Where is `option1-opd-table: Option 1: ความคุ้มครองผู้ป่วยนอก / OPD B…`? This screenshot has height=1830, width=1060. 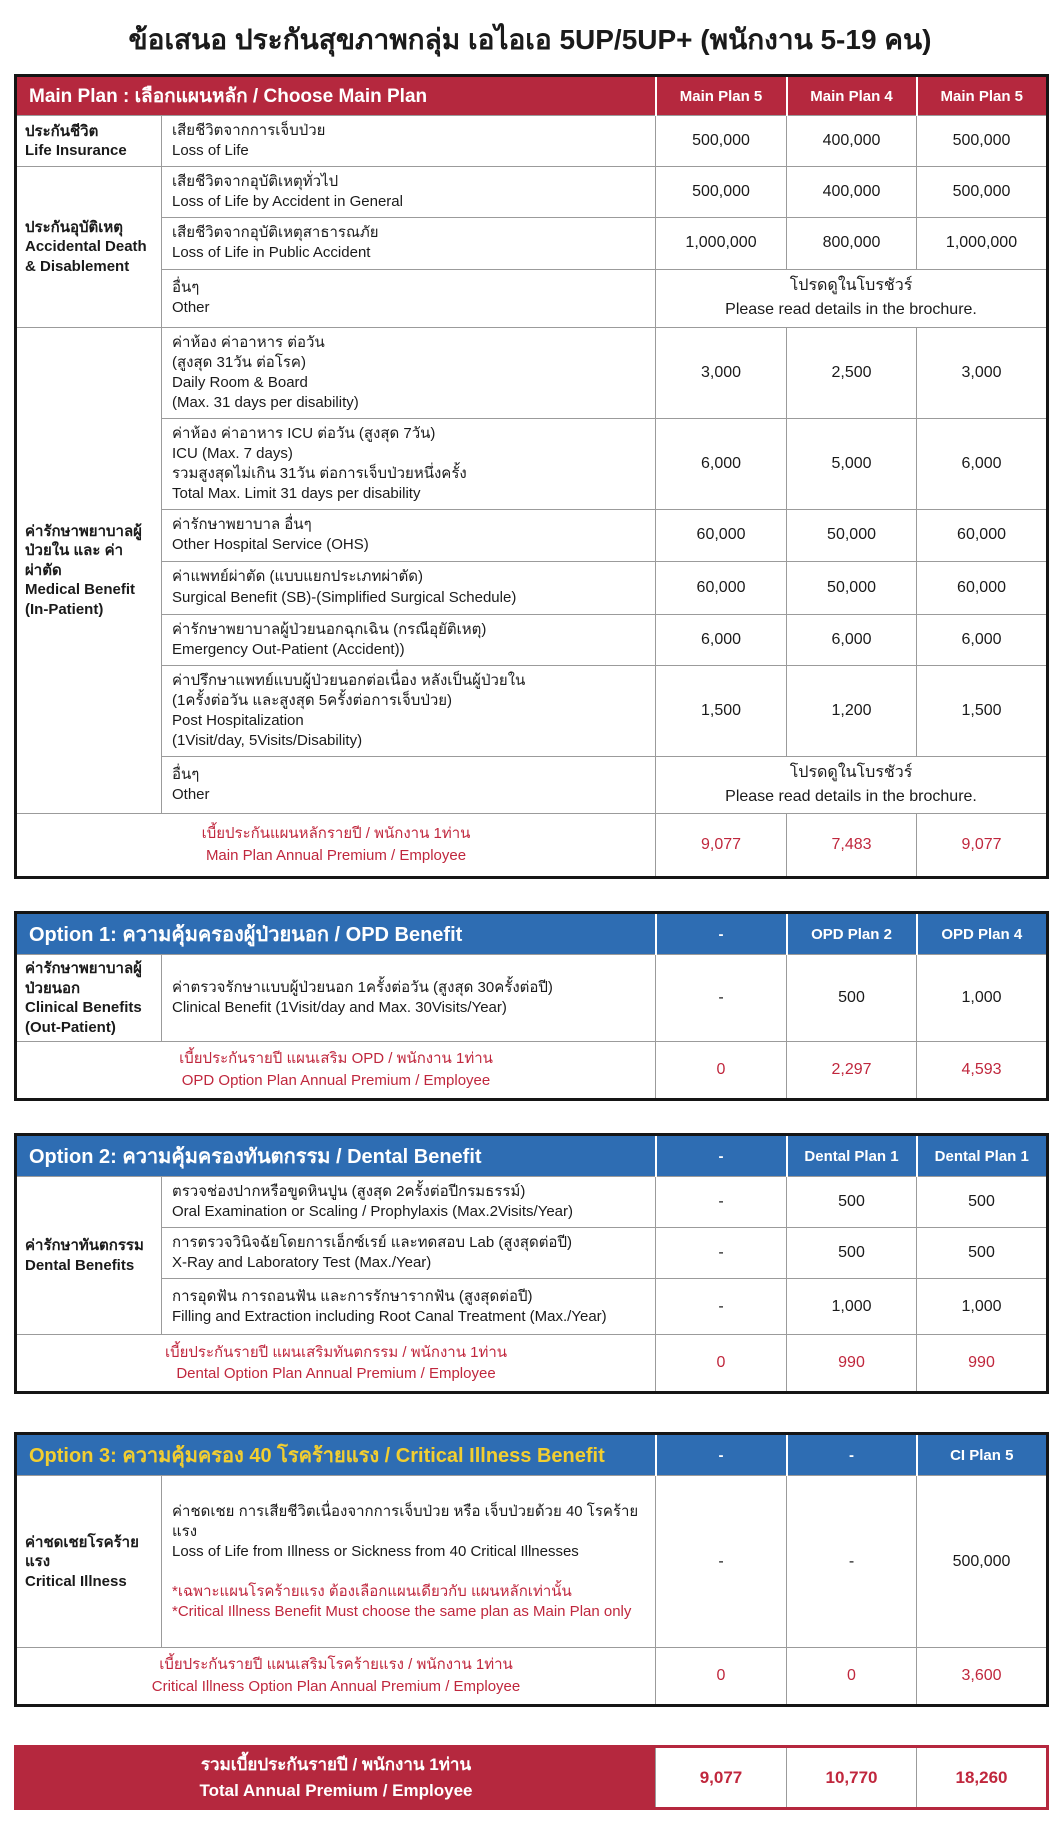 option1-opd-table: Option 1: ความคุ้มครองผู้ป่วยนอก / OPD B… is located at coordinates (531, 1006).